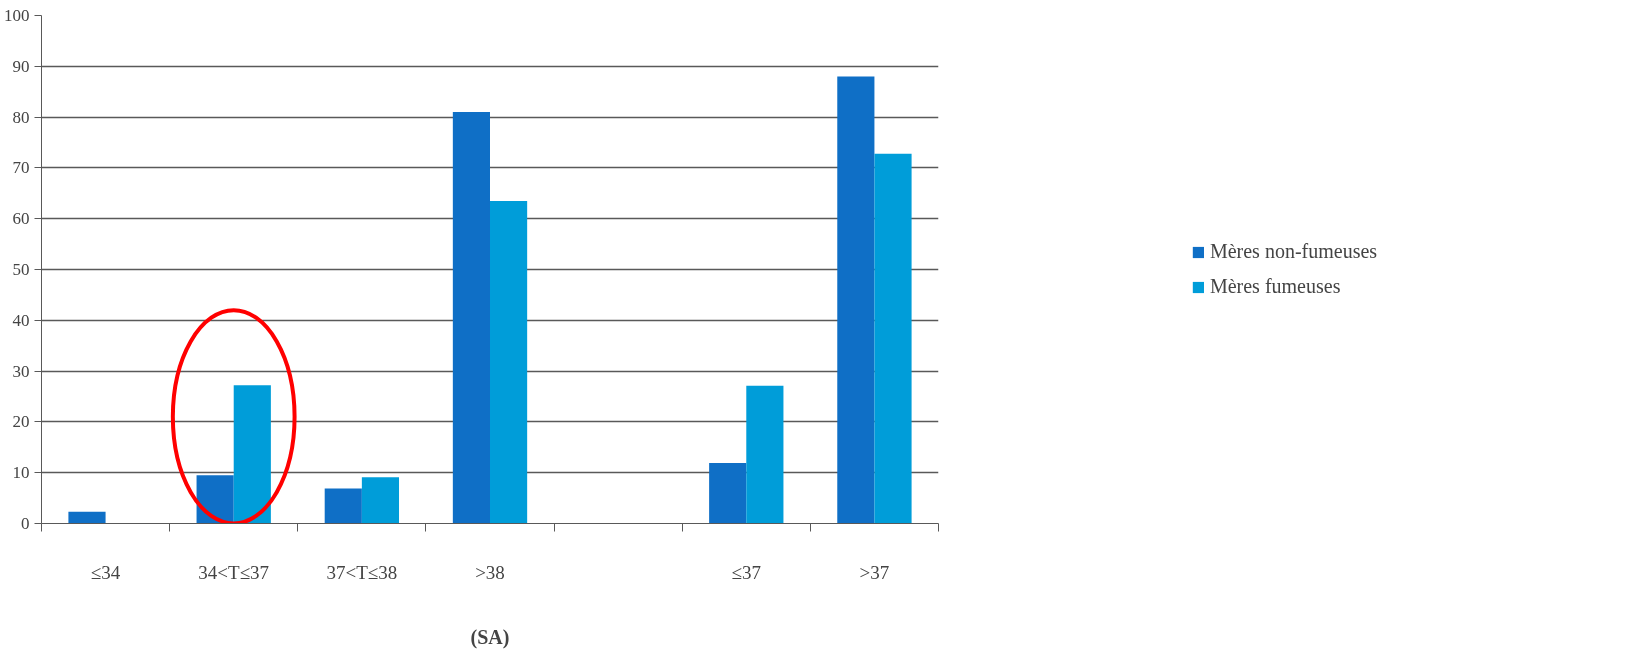 The height and width of the screenshot is (655, 1643). What do you see at coordinates (21, 422) in the screenshot?
I see `y-tick-label: 20` at bounding box center [21, 422].